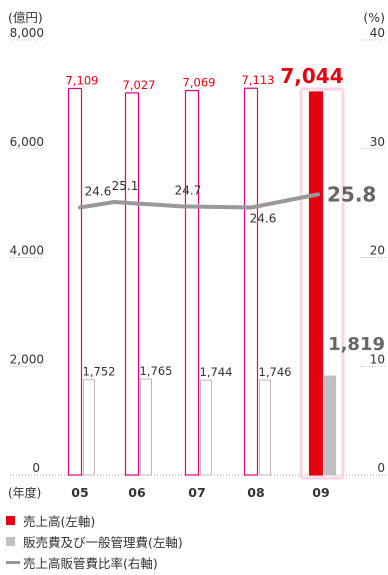 The width and height of the screenshot is (388, 575). What do you see at coordinates (188, 190) in the screenshot?
I see `data-label-ratio-07: 24.7` at bounding box center [188, 190].